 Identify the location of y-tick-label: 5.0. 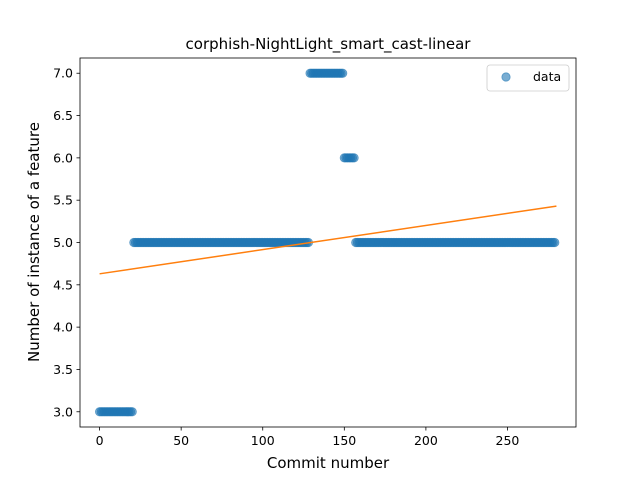
(63, 242).